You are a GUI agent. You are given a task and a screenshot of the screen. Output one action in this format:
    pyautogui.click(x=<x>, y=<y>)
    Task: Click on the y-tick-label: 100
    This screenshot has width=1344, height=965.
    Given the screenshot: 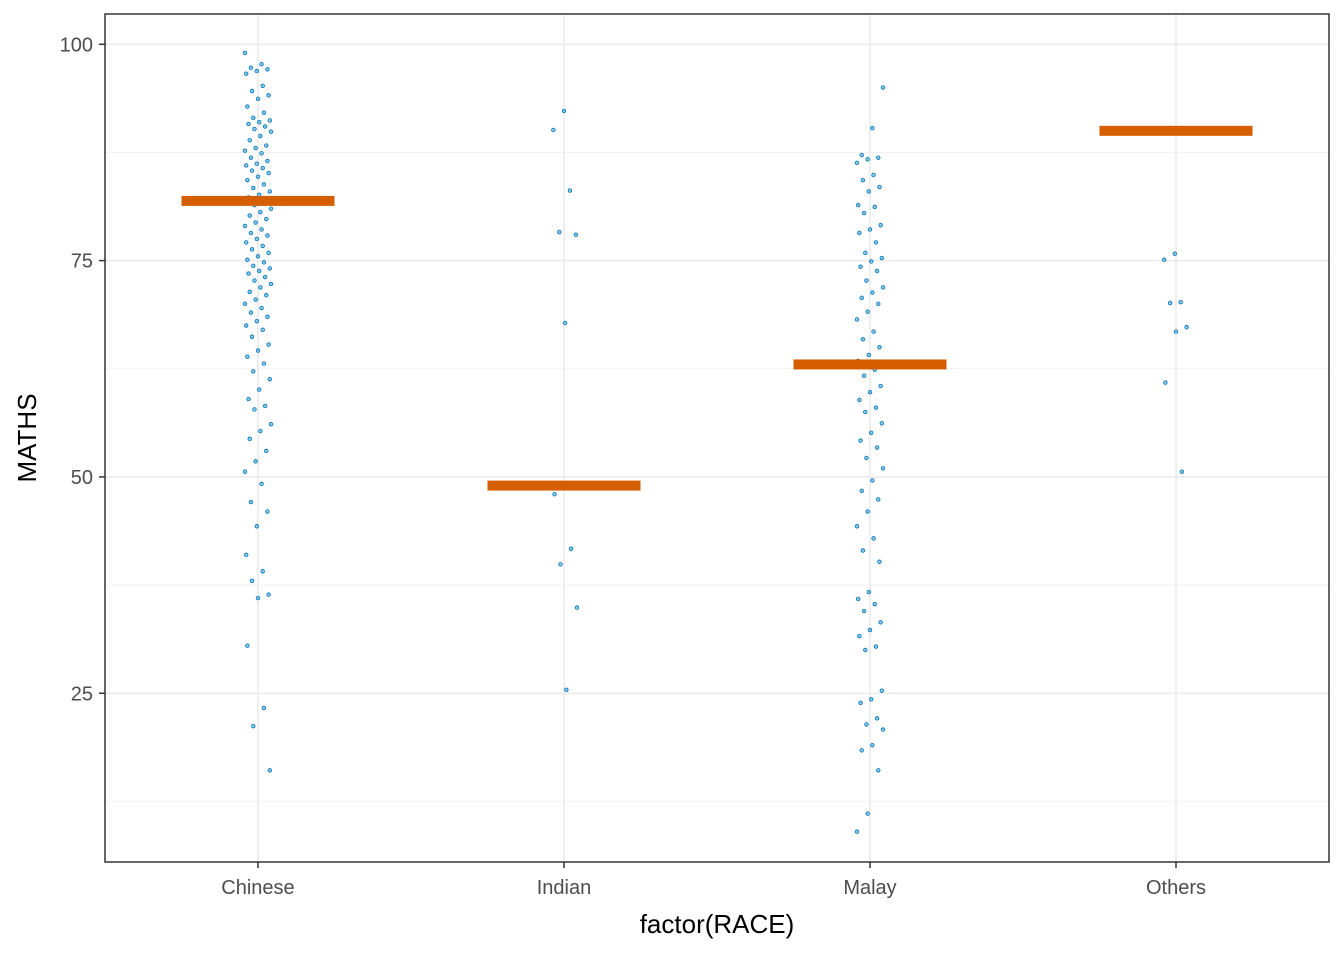 What is the action you would take?
    pyautogui.click(x=76, y=45)
    